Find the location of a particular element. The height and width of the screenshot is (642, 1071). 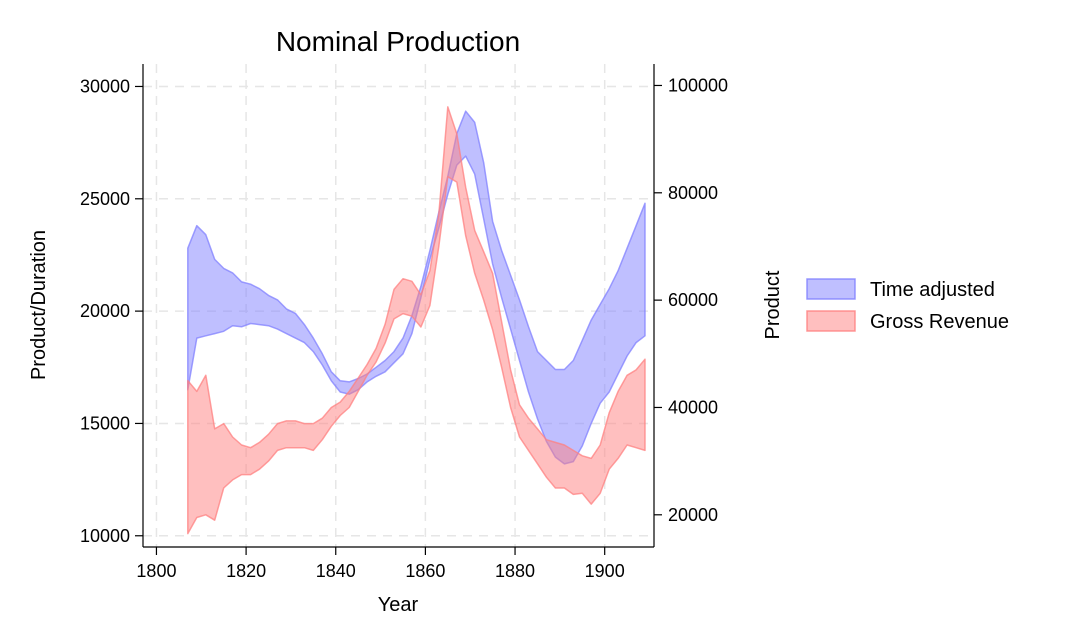

y-right-tick-label: 60000 is located at coordinates (693, 300).